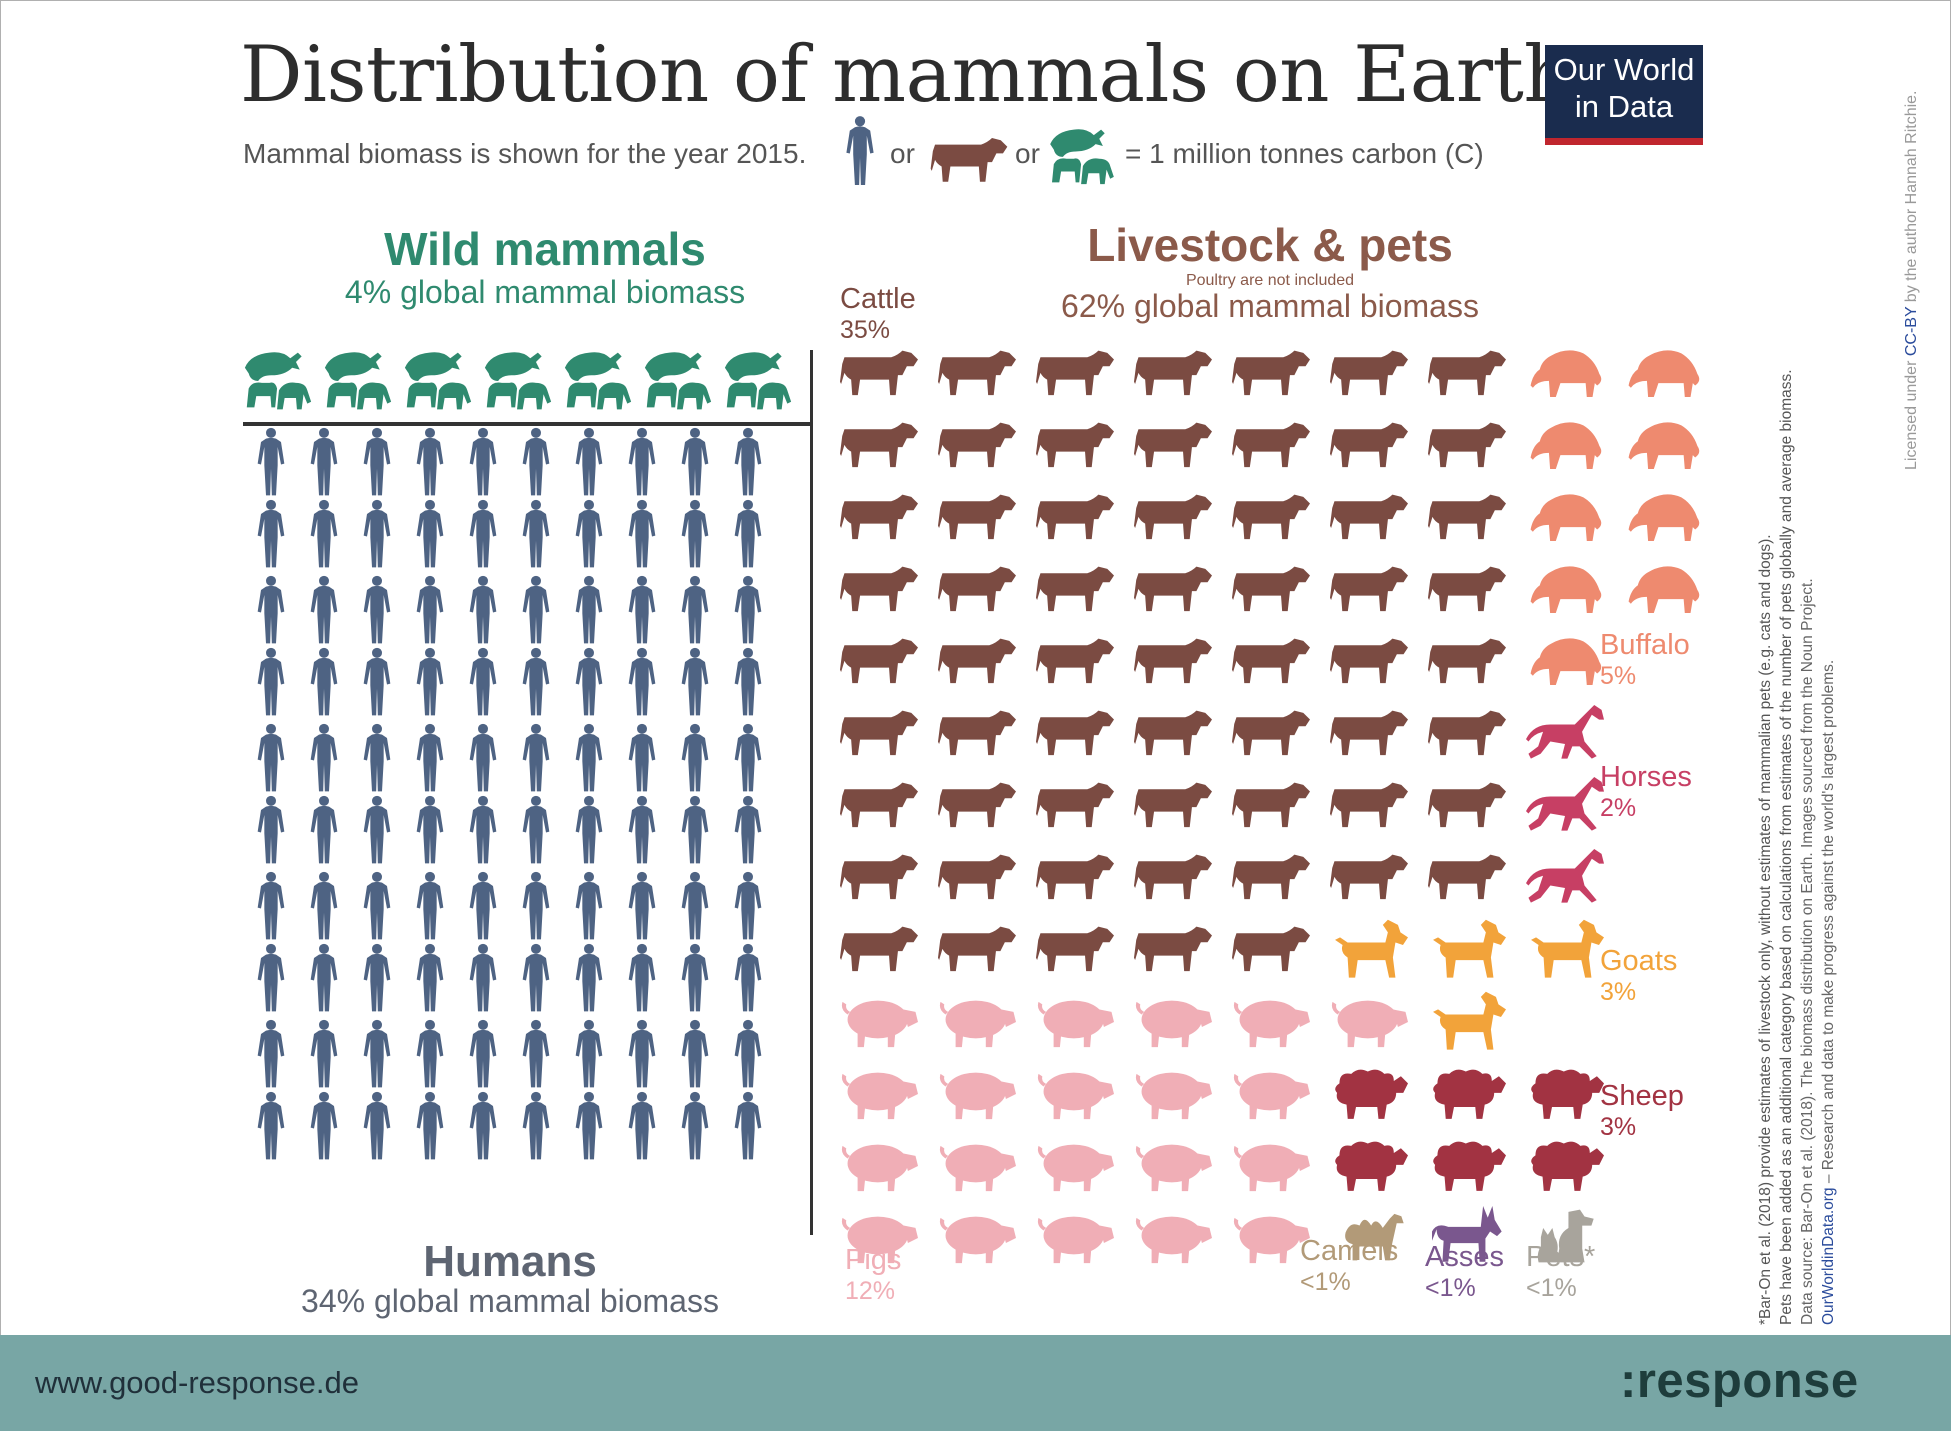 Image resolution: width=1951 pixels, height=1431 pixels. Describe the element at coordinates (1551, 1288) in the screenshot. I see `label-pets-pct: <1%` at that location.